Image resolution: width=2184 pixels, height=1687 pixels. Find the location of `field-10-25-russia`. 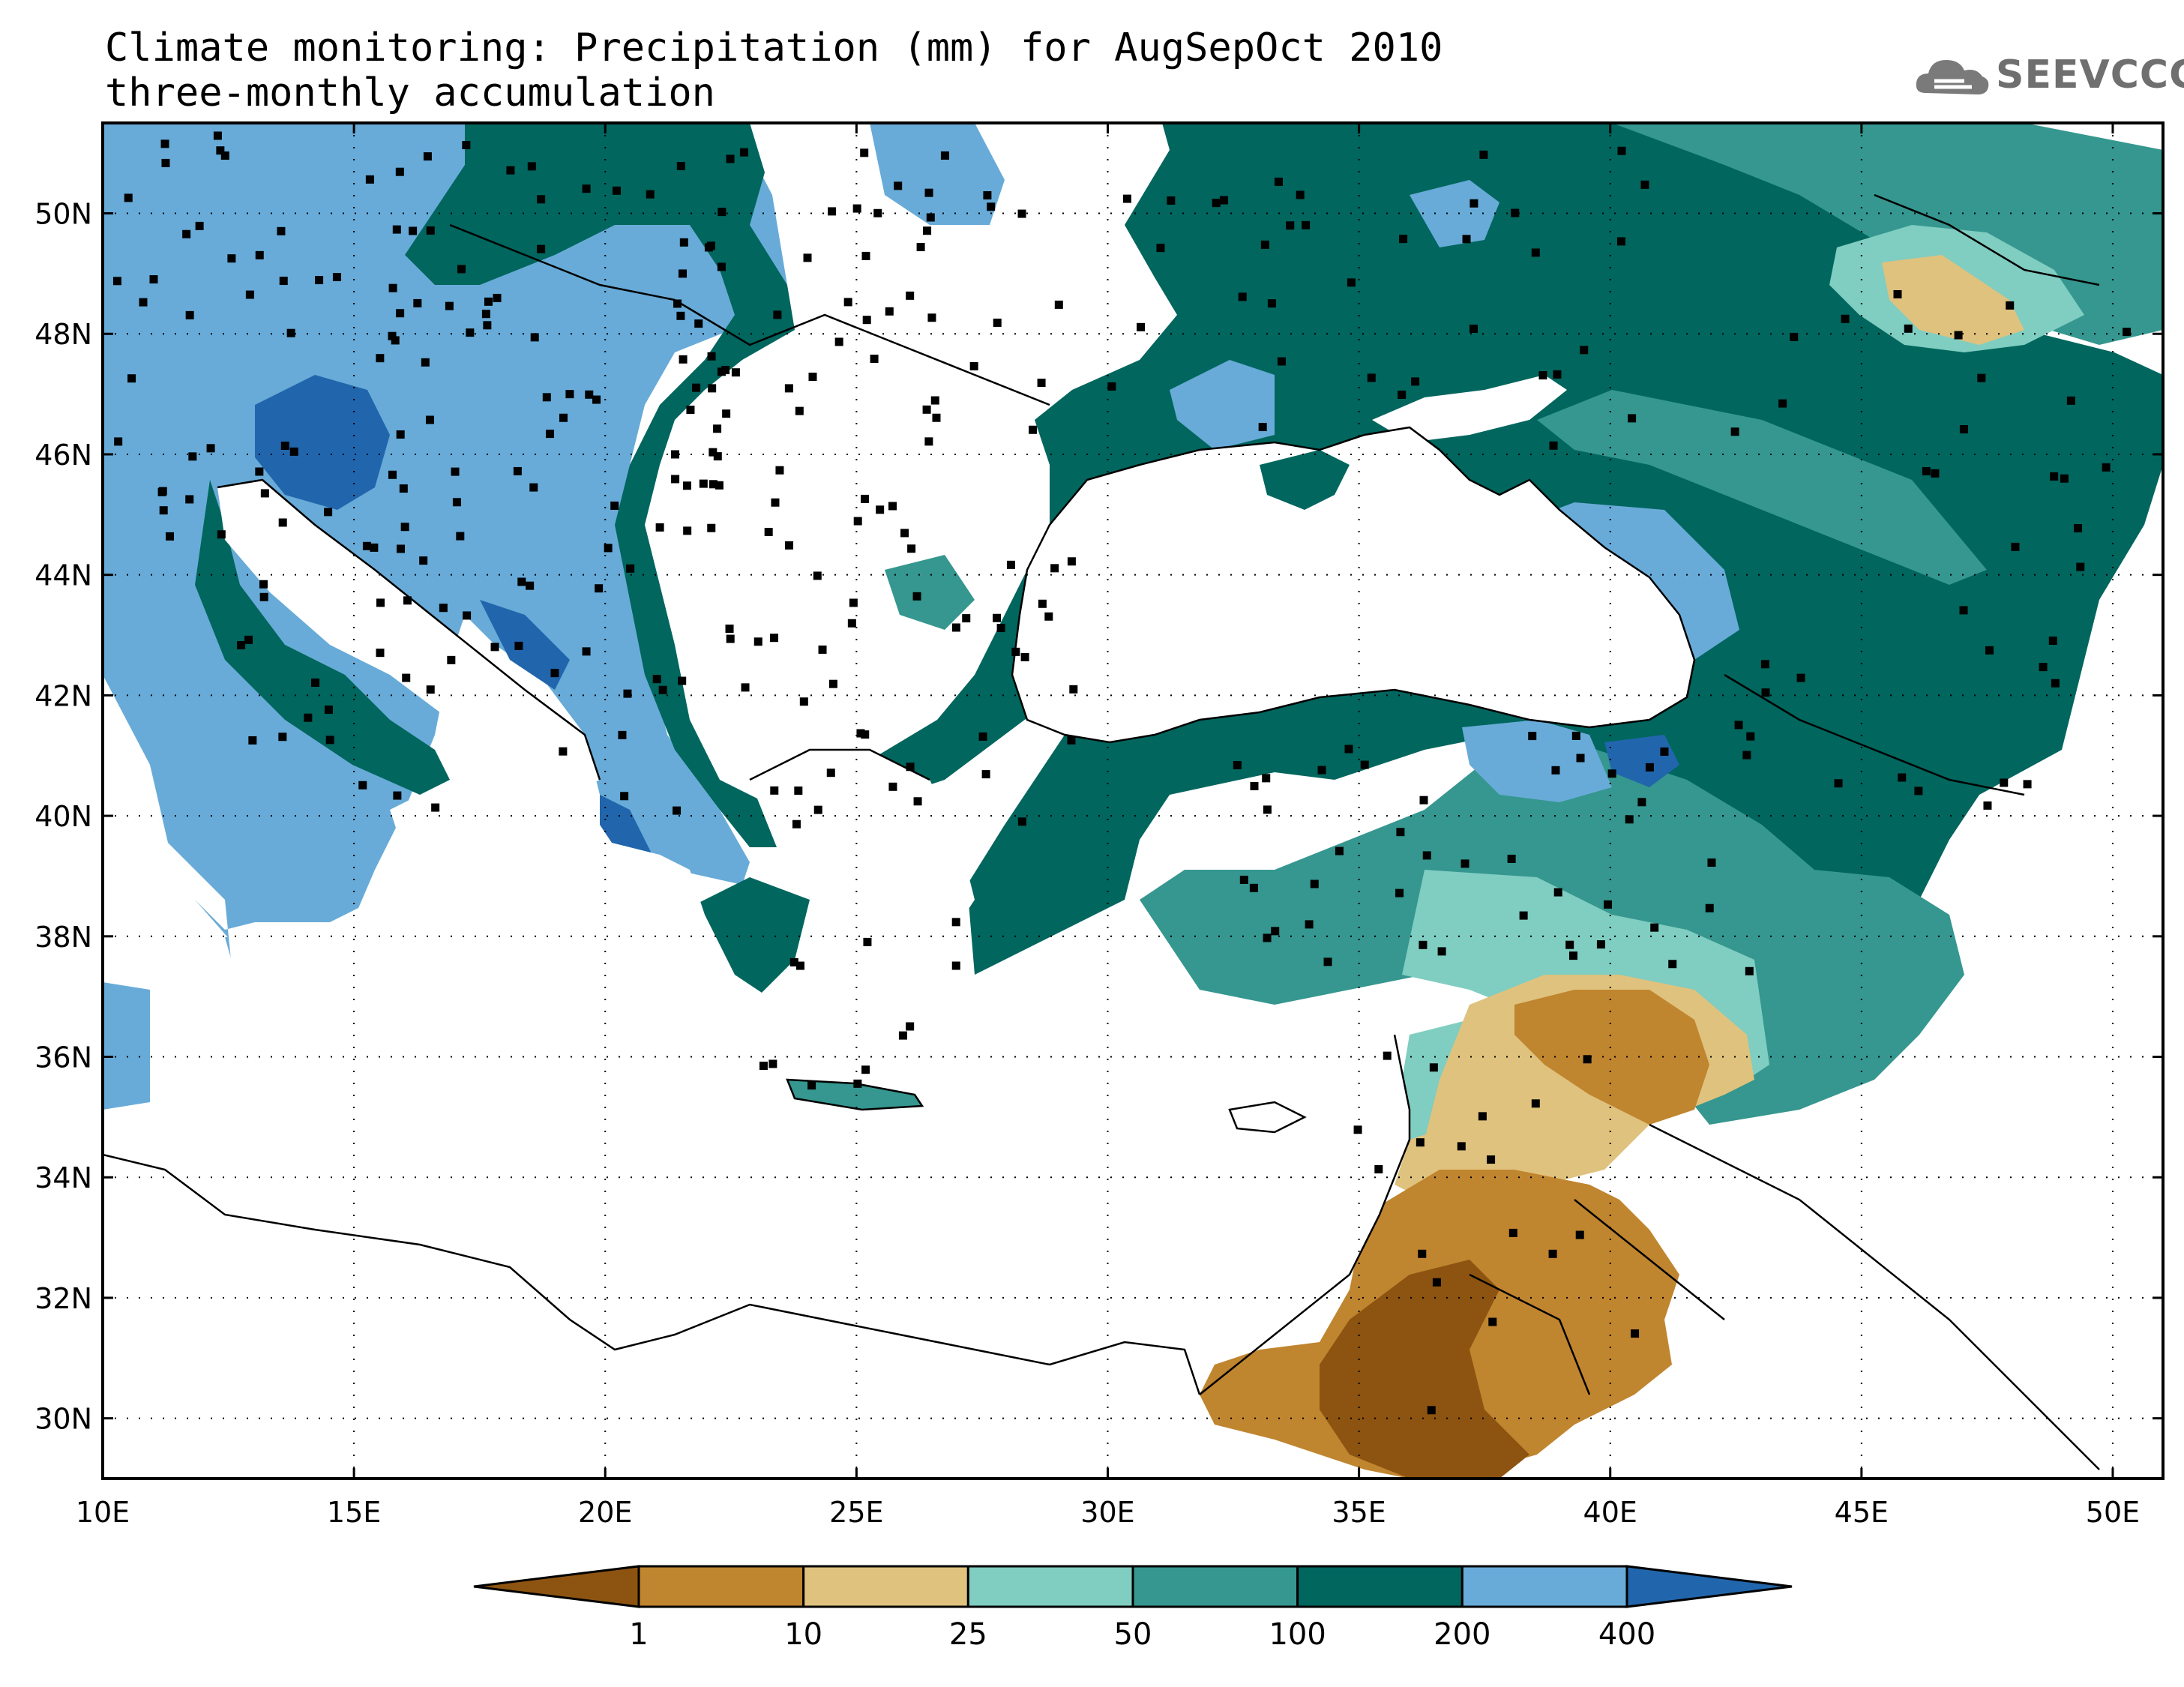

field-10-25-russia is located at coordinates (1953, 300).